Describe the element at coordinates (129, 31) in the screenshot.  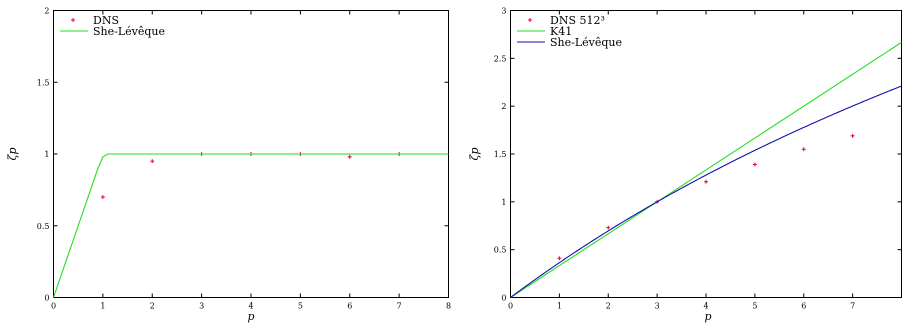
I see `left-legend-label: She-Lévêque` at that location.